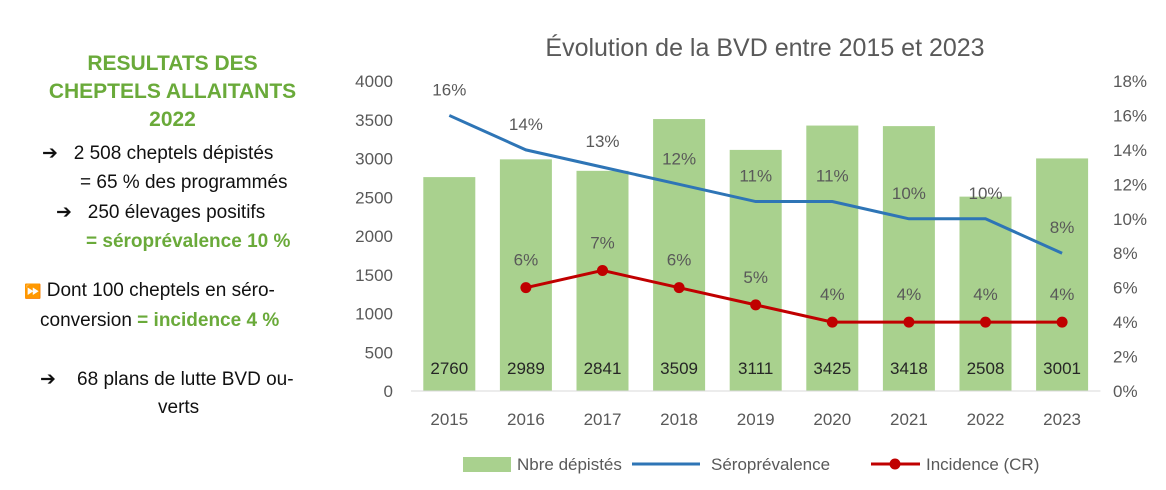 The image size is (1166, 490). I want to click on seroprevalence-data-label: 16%, so click(449, 89).